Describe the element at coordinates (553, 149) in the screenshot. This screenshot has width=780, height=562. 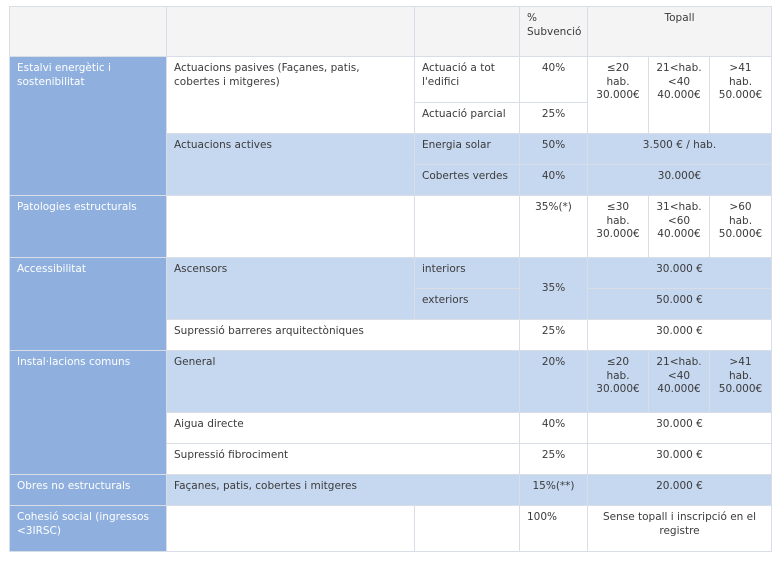
I see `pct-cell: 50%` at that location.